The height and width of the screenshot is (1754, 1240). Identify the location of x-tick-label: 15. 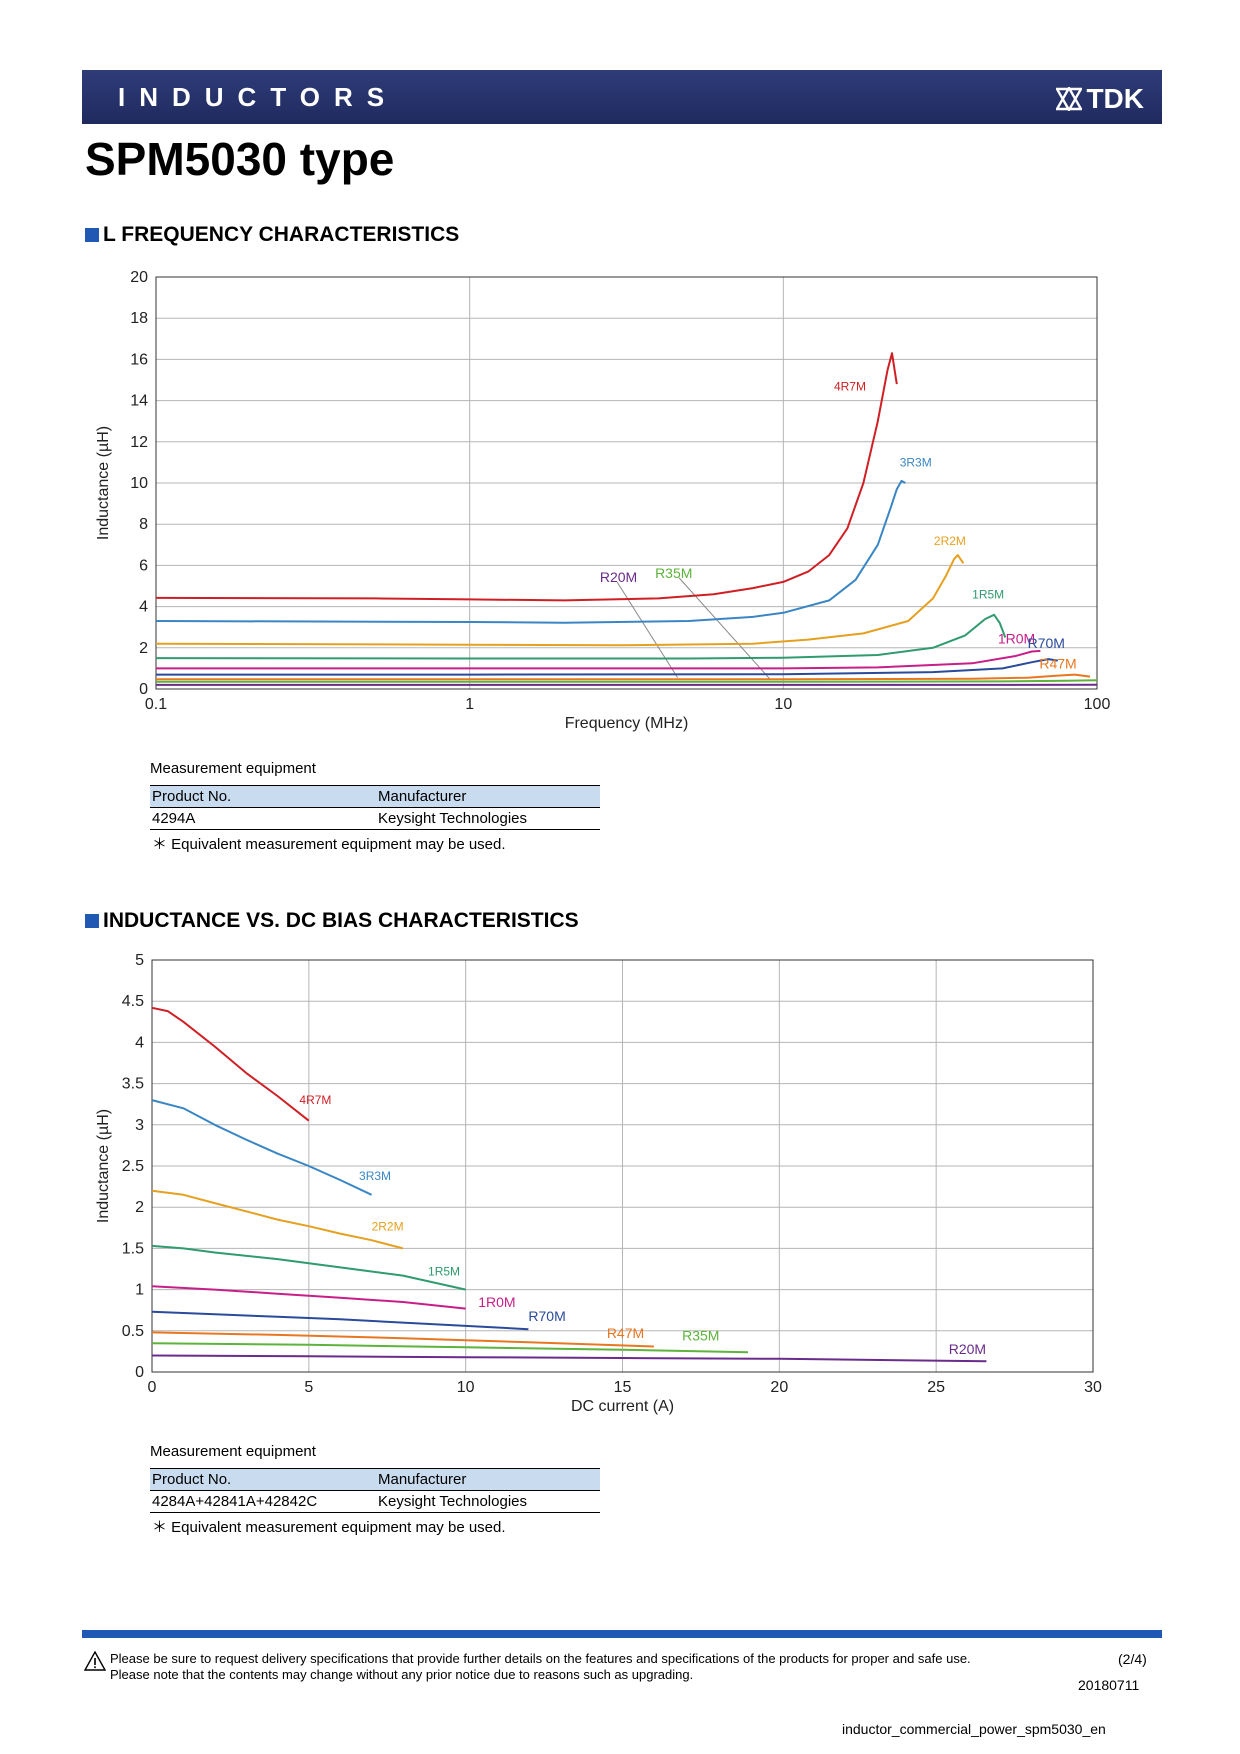
(623, 1387).